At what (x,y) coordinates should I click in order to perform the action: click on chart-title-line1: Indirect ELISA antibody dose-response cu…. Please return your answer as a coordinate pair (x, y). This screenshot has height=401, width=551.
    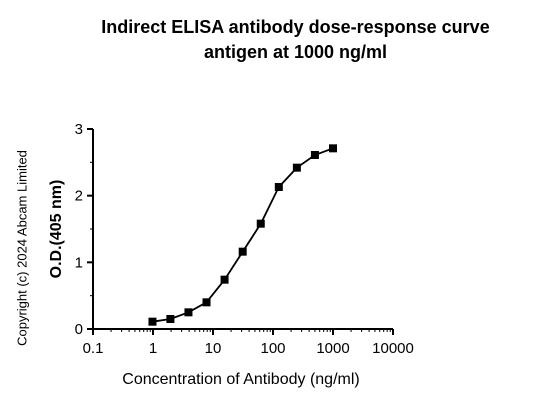
    Looking at the image, I should click on (295, 27).